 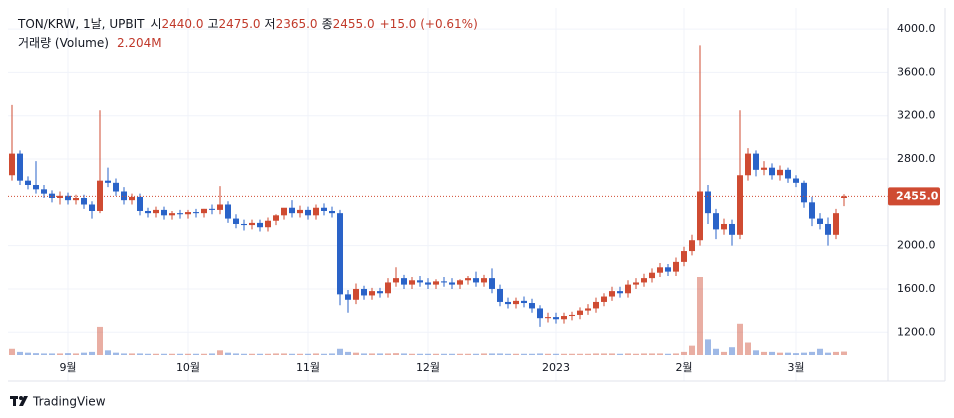 I want to click on y-tick-label: 3600.0, so click(x=916, y=71).